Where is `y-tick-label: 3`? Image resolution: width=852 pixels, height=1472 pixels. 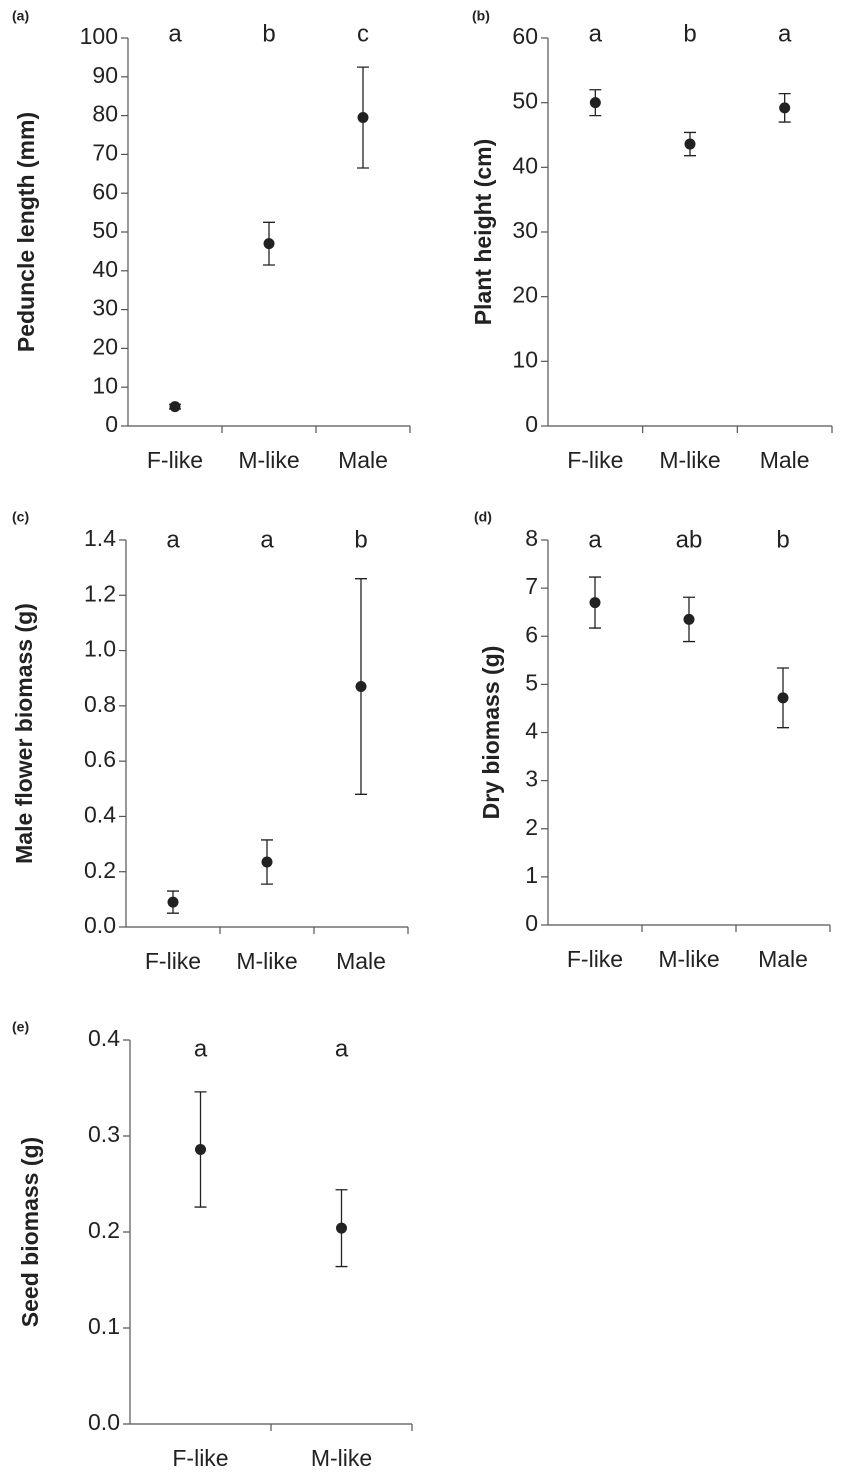 y-tick-label: 3 is located at coordinates (531, 779).